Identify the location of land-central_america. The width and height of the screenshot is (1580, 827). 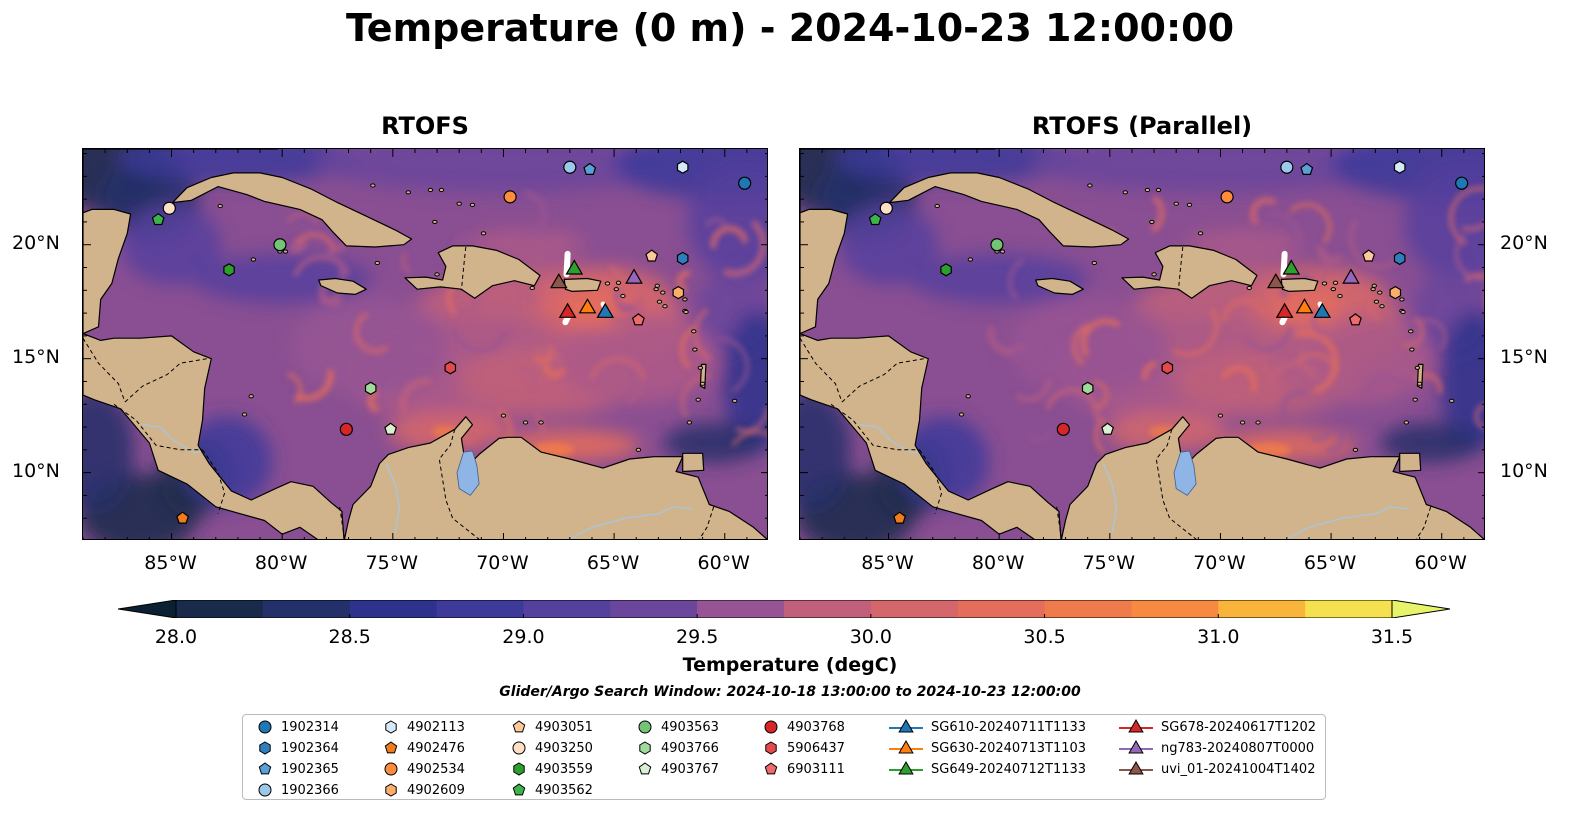
(214, 436).